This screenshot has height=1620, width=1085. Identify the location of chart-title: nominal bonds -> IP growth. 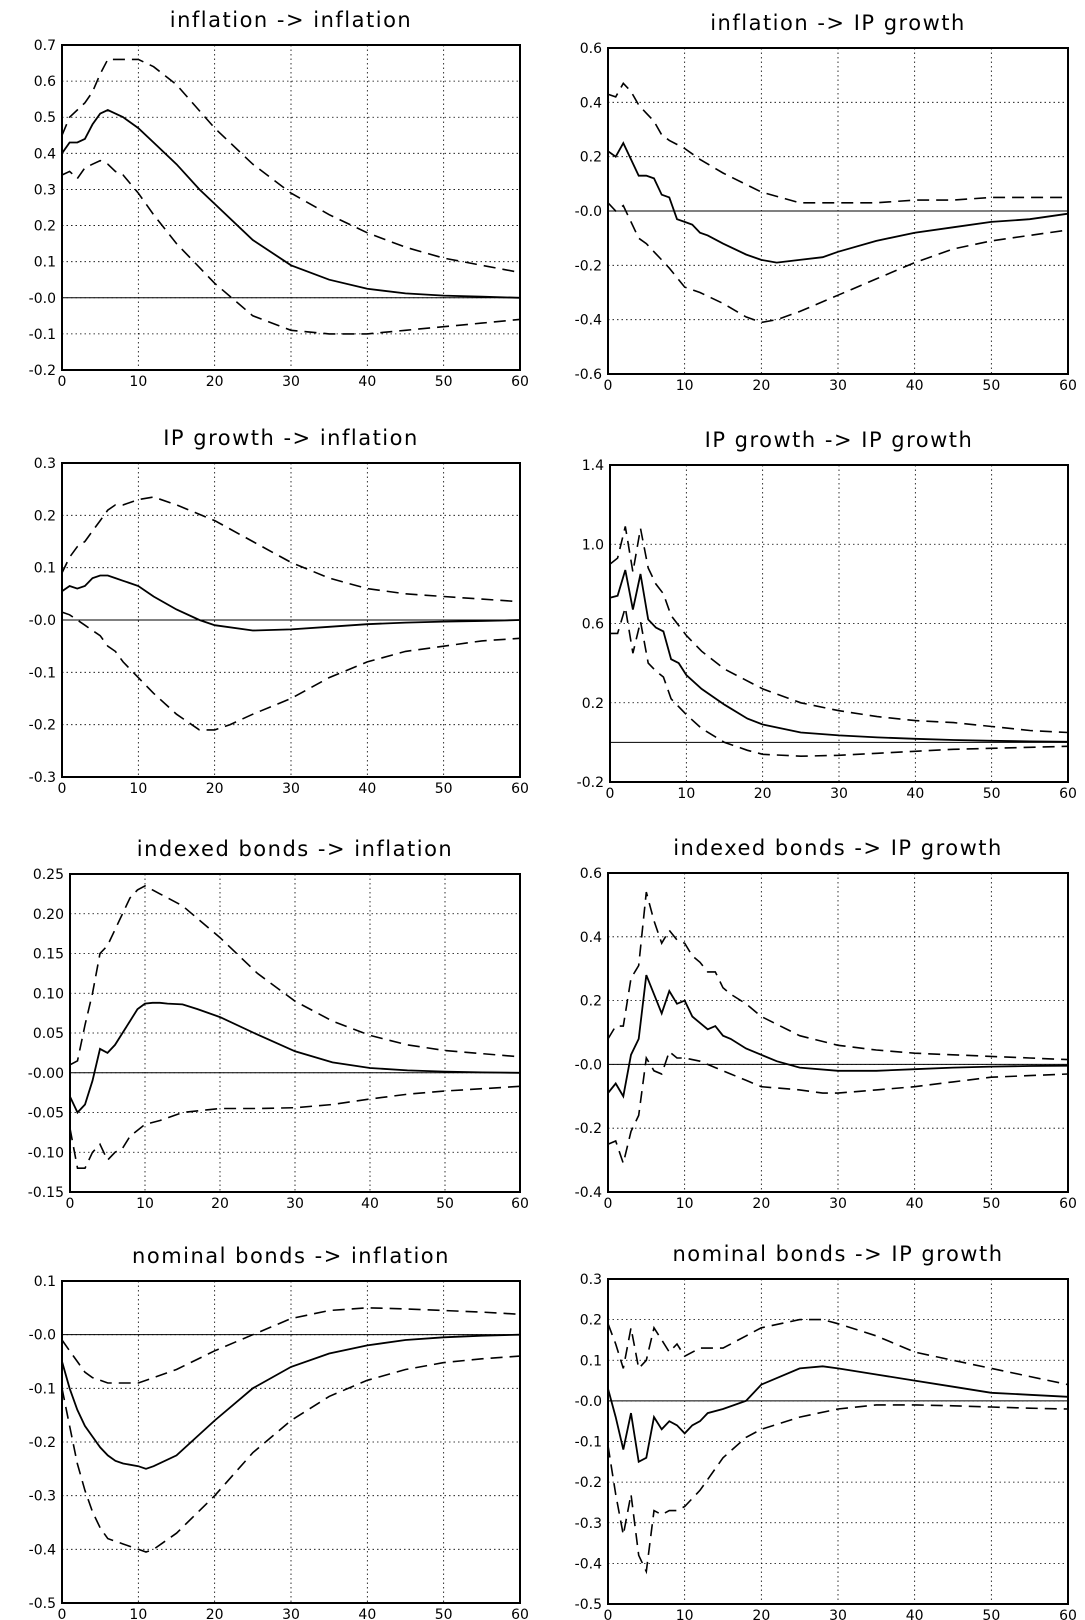
(837, 1254).